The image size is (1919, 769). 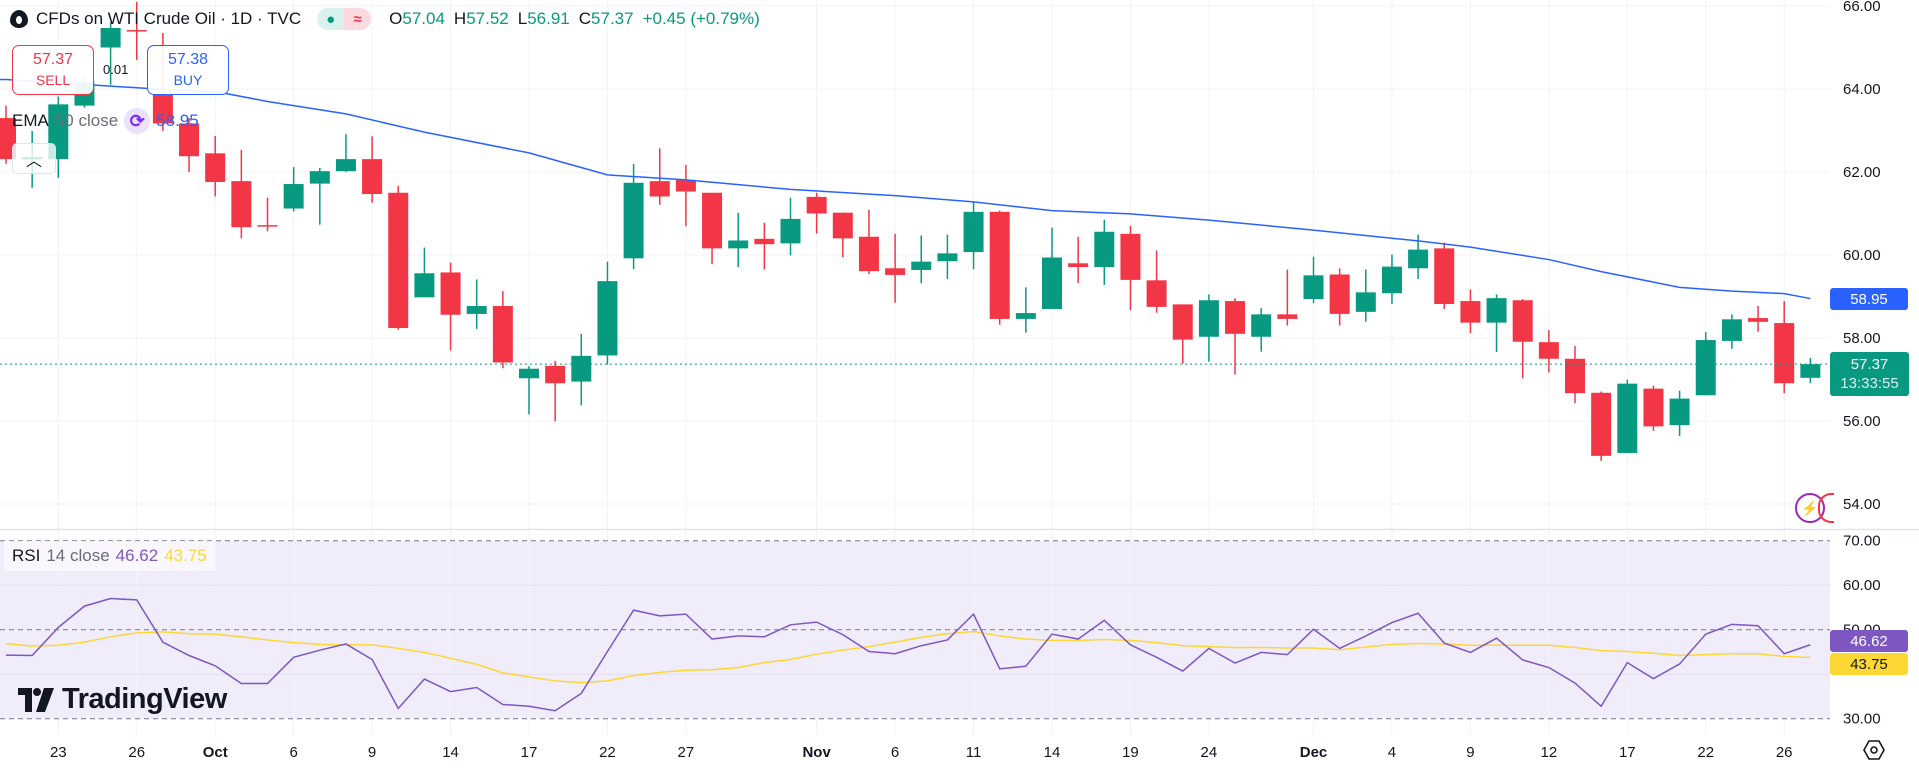 What do you see at coordinates (1862, 585) in the screenshot?
I see `rsi-axis-tick-label: 60.00` at bounding box center [1862, 585].